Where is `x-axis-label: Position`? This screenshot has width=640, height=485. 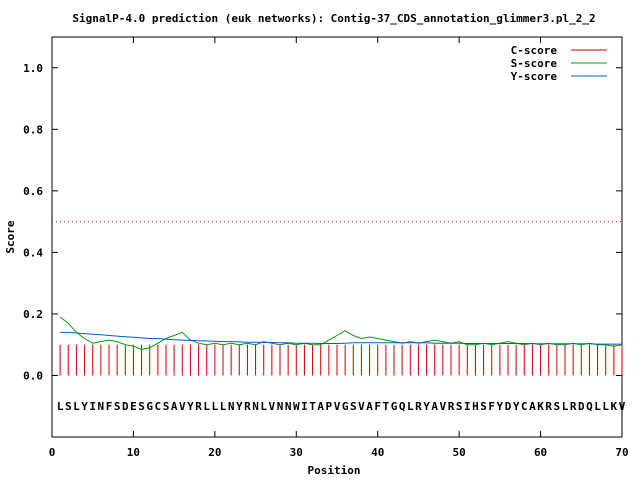
x-axis-label: Position is located at coordinates (334, 470).